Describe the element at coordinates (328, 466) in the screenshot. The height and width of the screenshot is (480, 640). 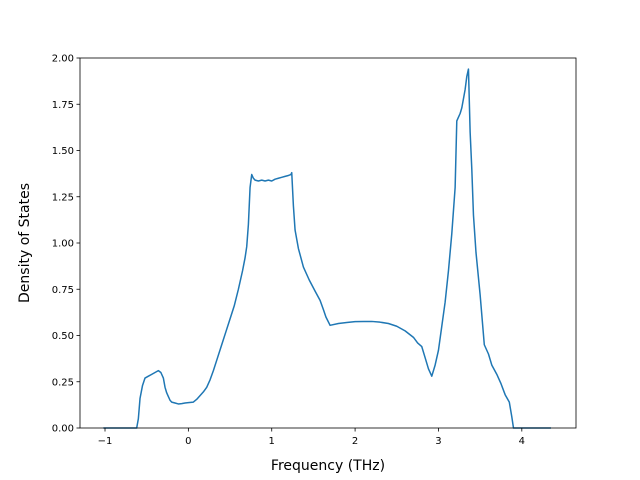
I see `x-axis-label: Frequency (THz)` at that location.